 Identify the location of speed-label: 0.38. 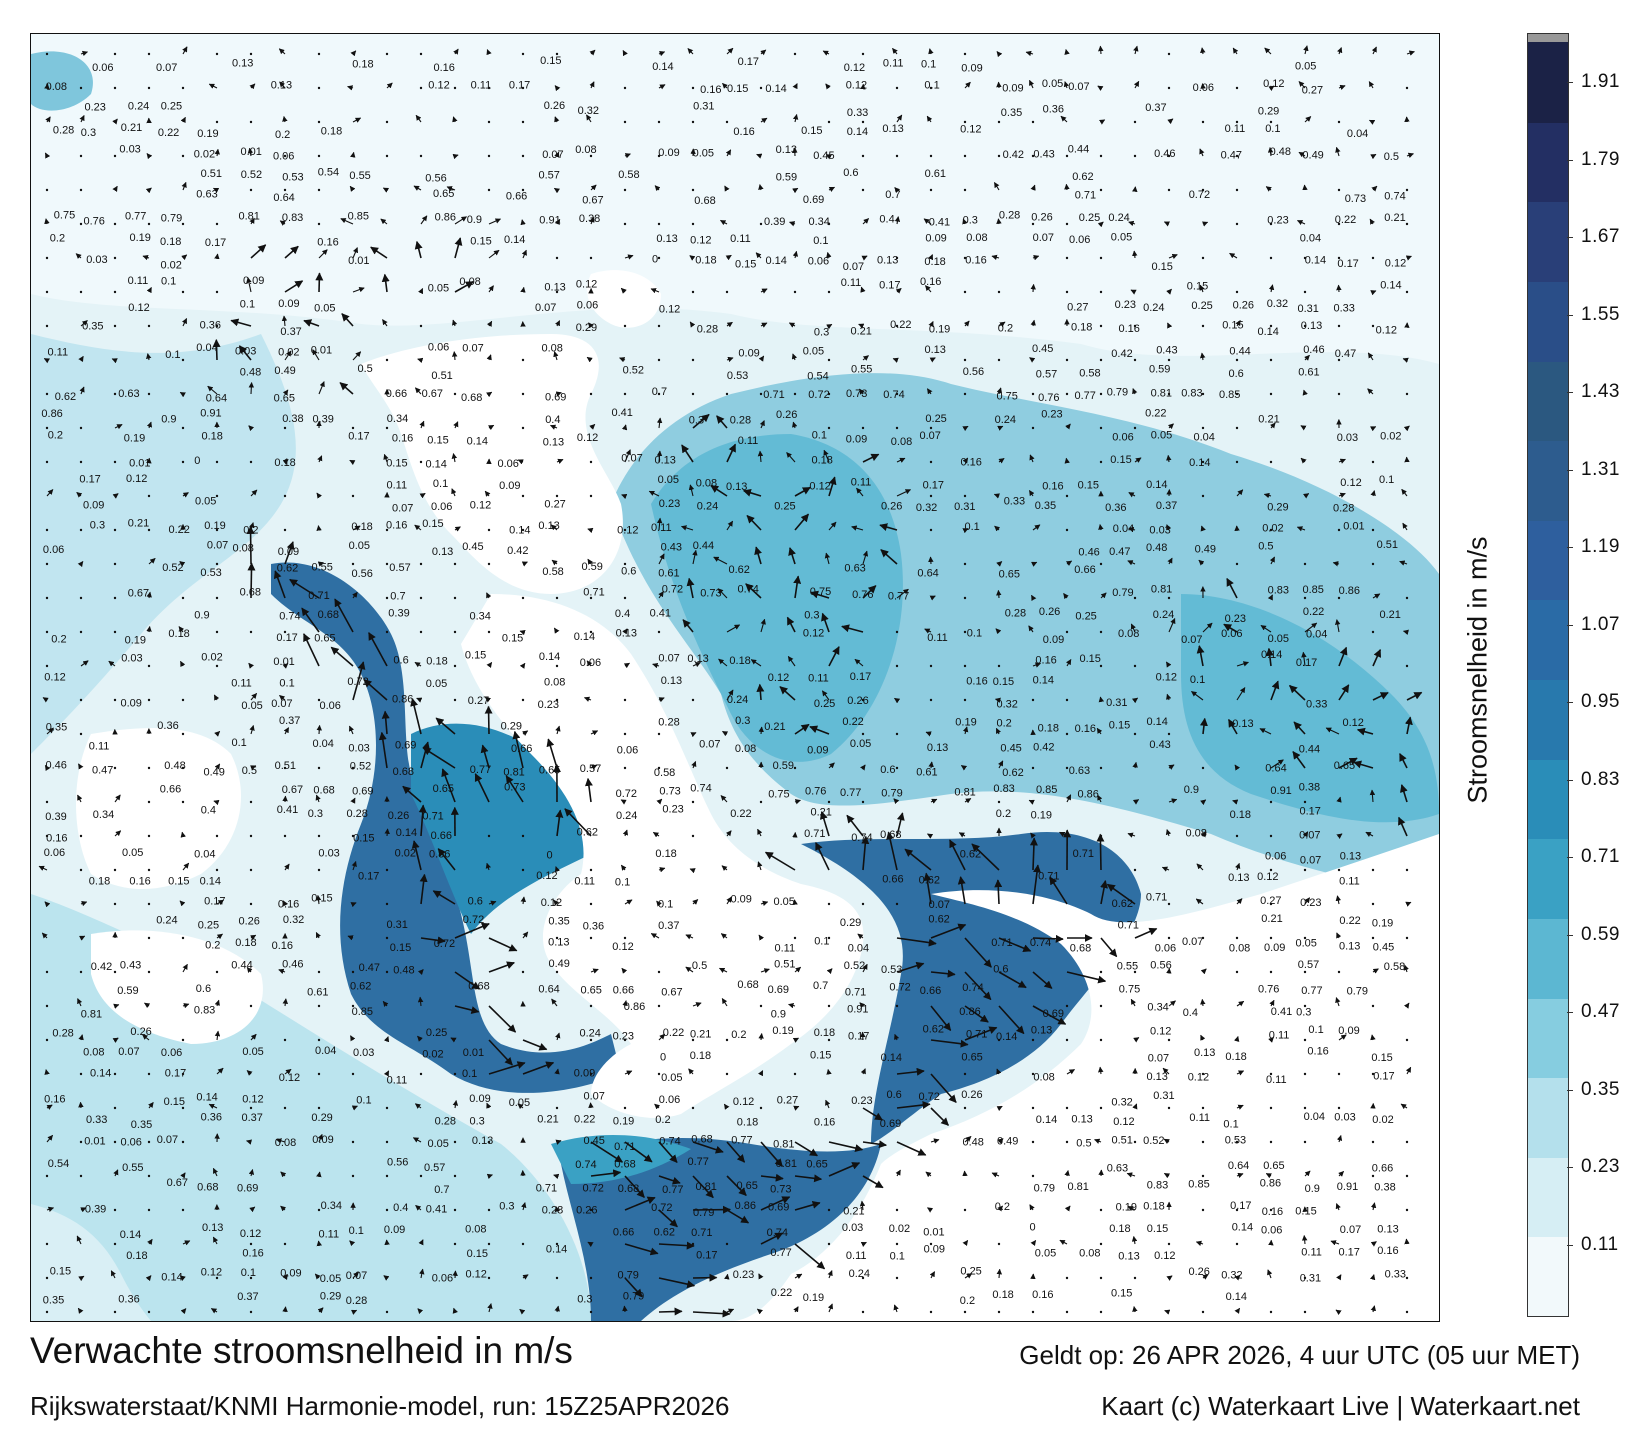
(589, 219).